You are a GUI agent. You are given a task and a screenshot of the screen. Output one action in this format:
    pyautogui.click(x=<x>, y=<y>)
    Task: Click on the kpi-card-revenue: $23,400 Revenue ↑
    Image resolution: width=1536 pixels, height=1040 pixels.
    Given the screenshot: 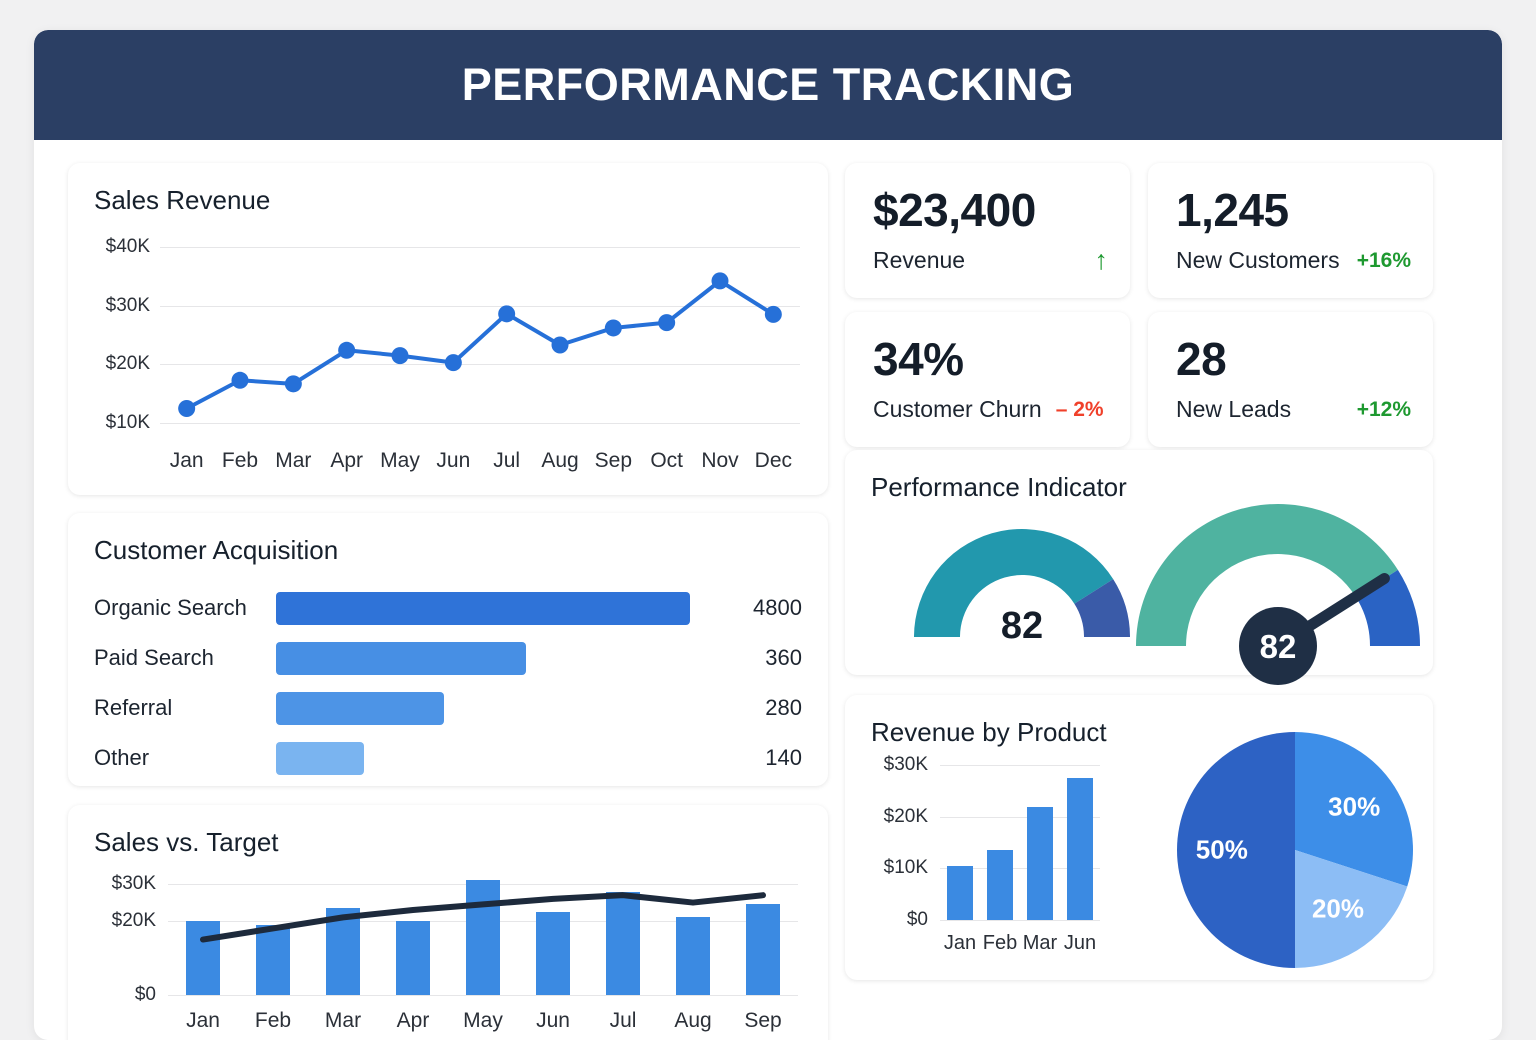 What is the action you would take?
    pyautogui.click(x=987, y=230)
    